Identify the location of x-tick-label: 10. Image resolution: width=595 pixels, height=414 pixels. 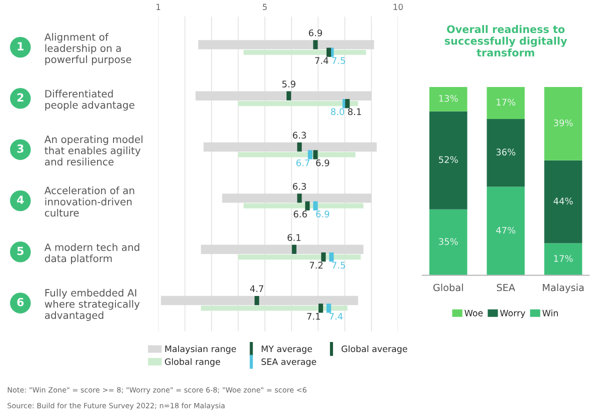
(398, 7).